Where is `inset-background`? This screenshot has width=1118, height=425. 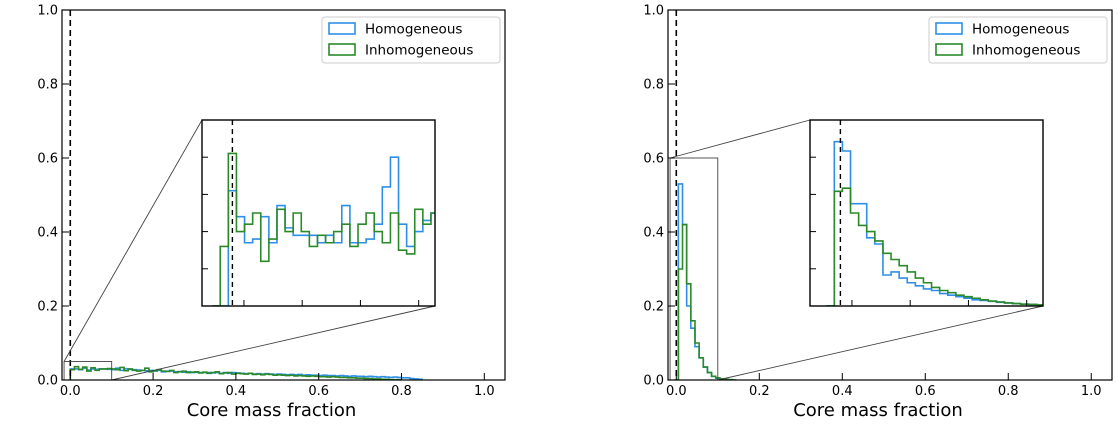
inset-background is located at coordinates (926, 213).